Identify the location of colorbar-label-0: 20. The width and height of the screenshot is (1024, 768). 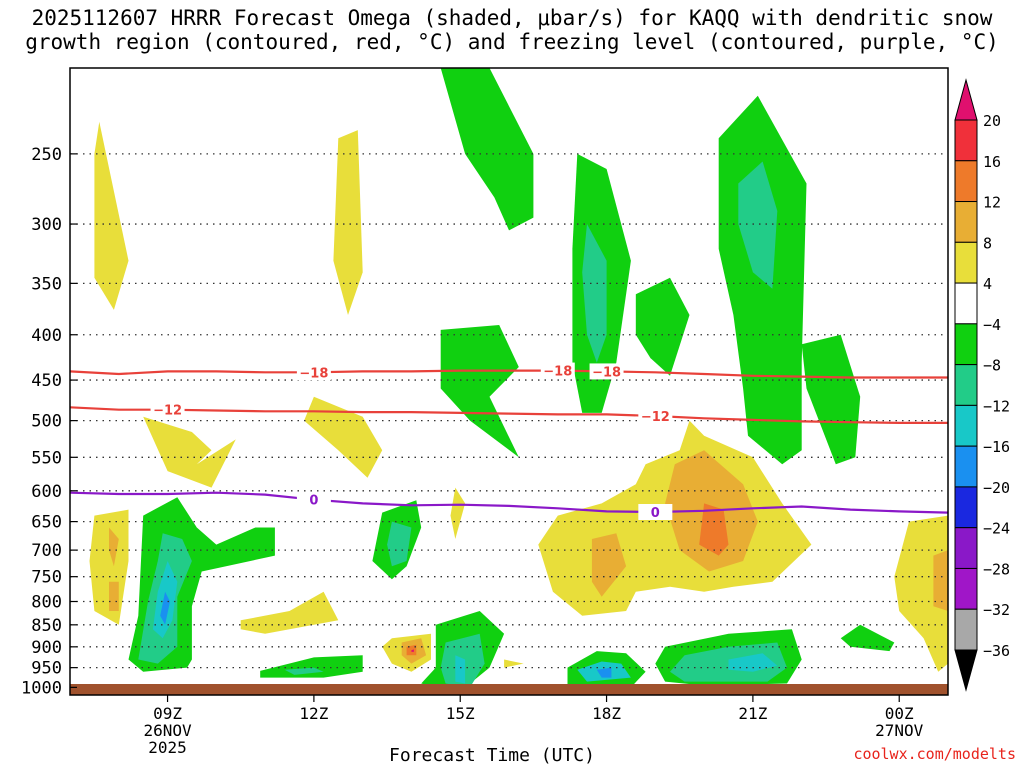
(992, 121).